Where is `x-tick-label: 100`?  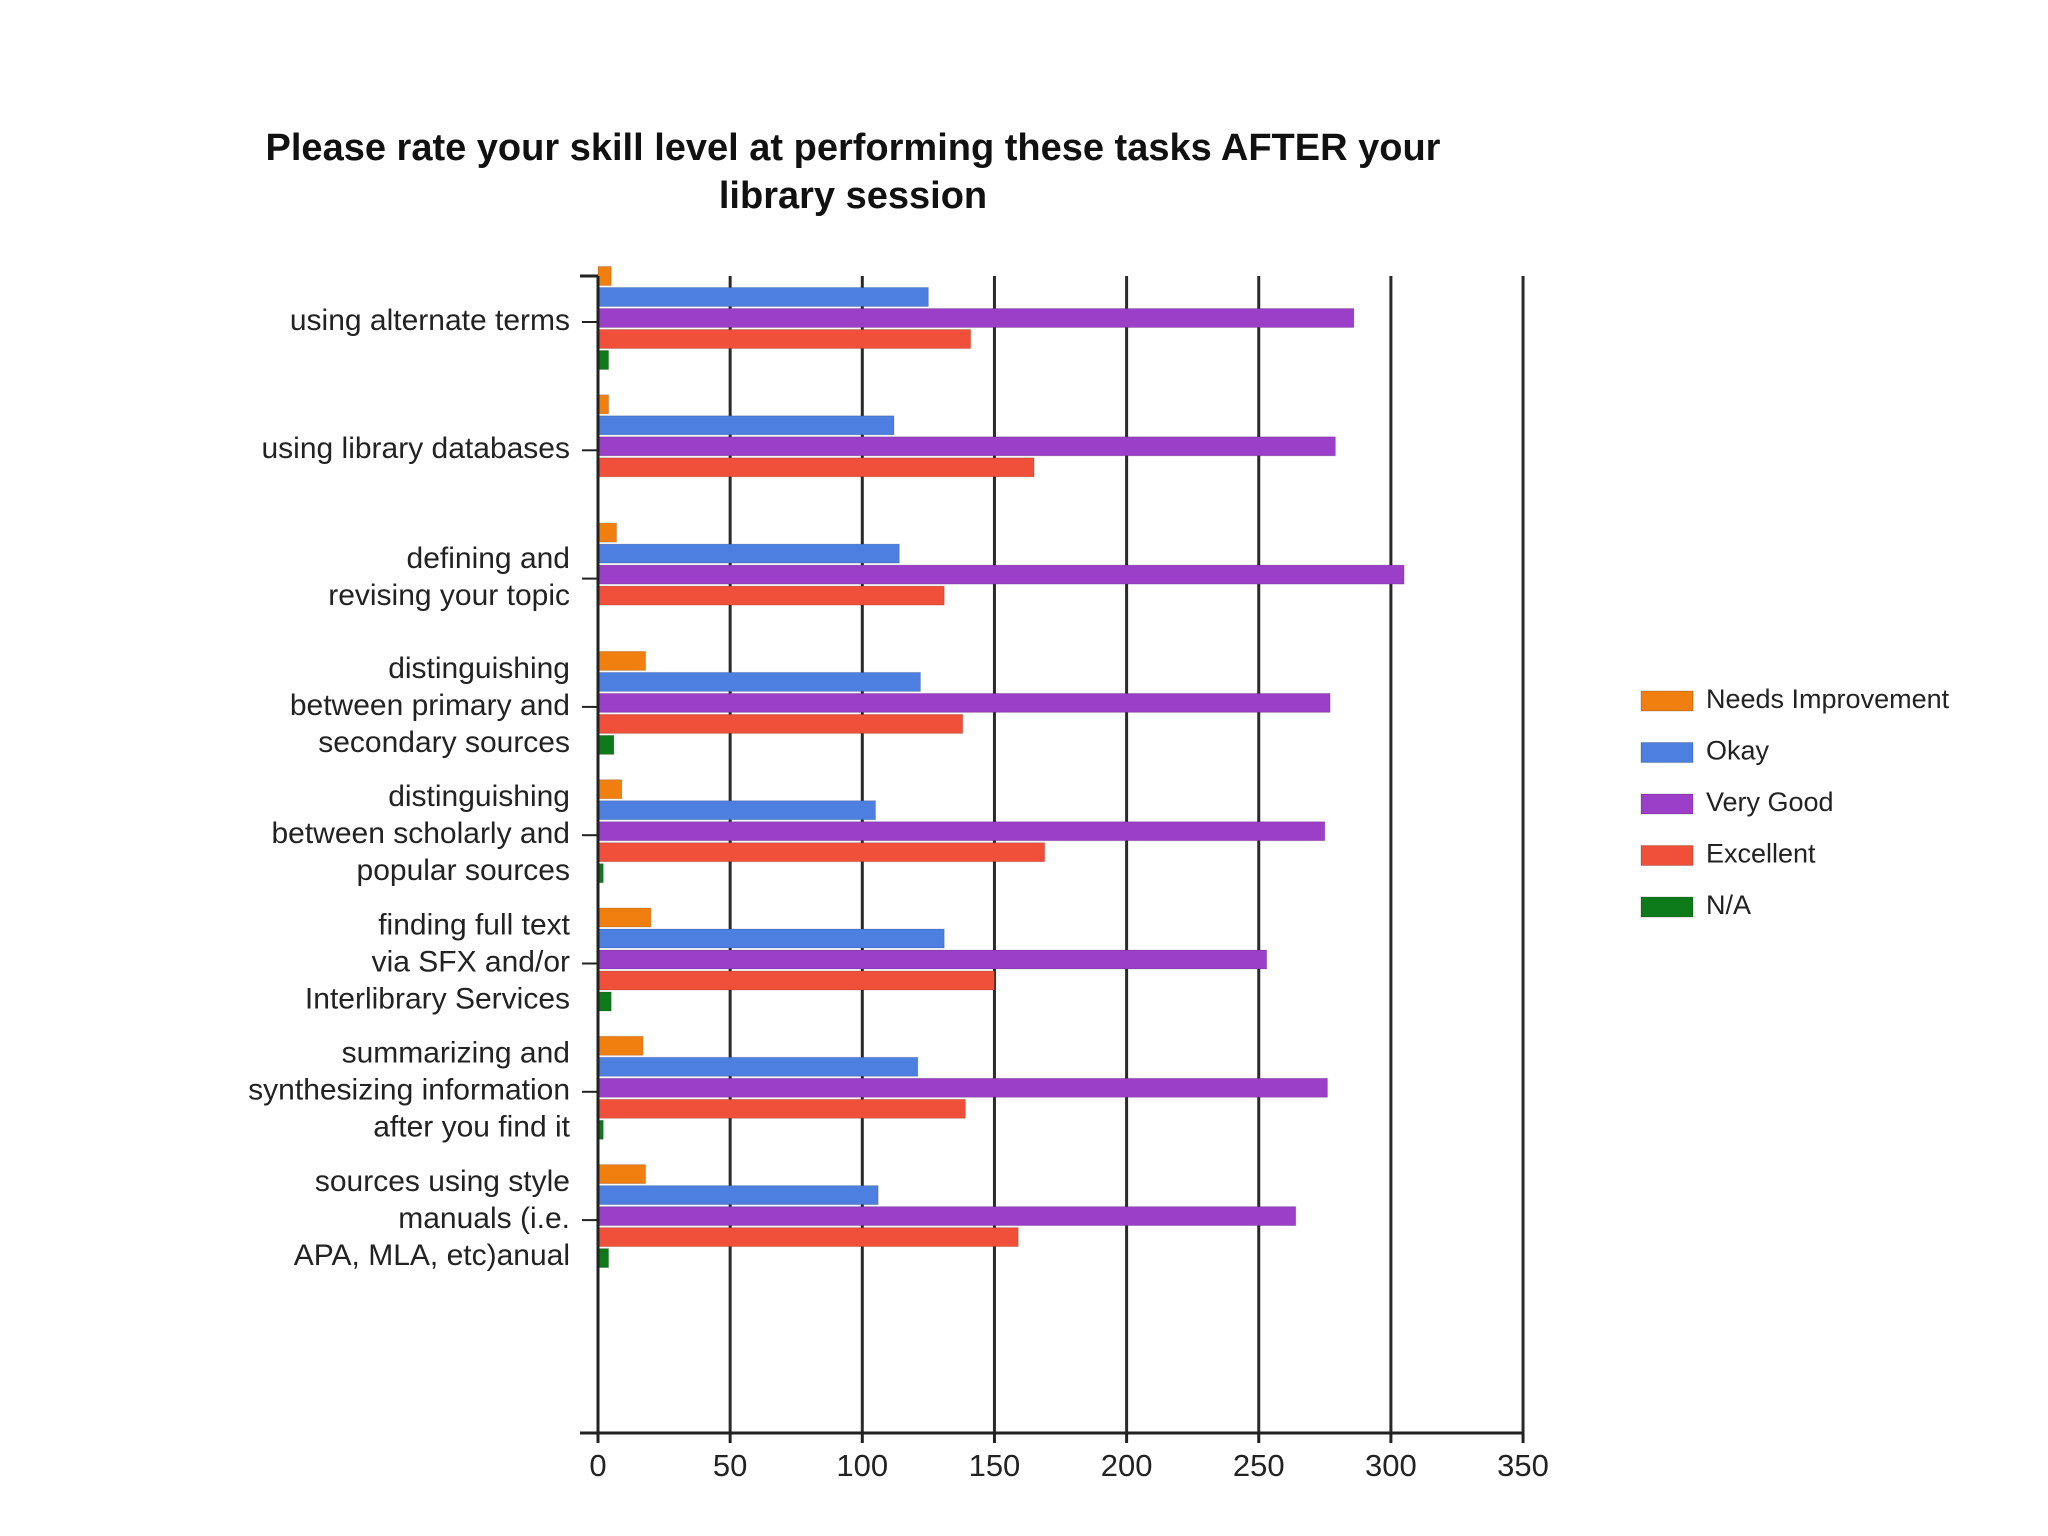
x-tick-label: 100 is located at coordinates (862, 1465).